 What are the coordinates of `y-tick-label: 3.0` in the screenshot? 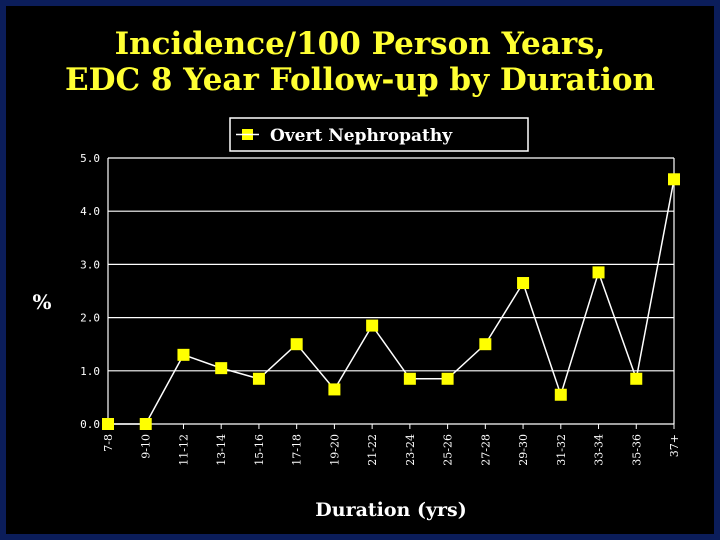 It's located at (90, 264).